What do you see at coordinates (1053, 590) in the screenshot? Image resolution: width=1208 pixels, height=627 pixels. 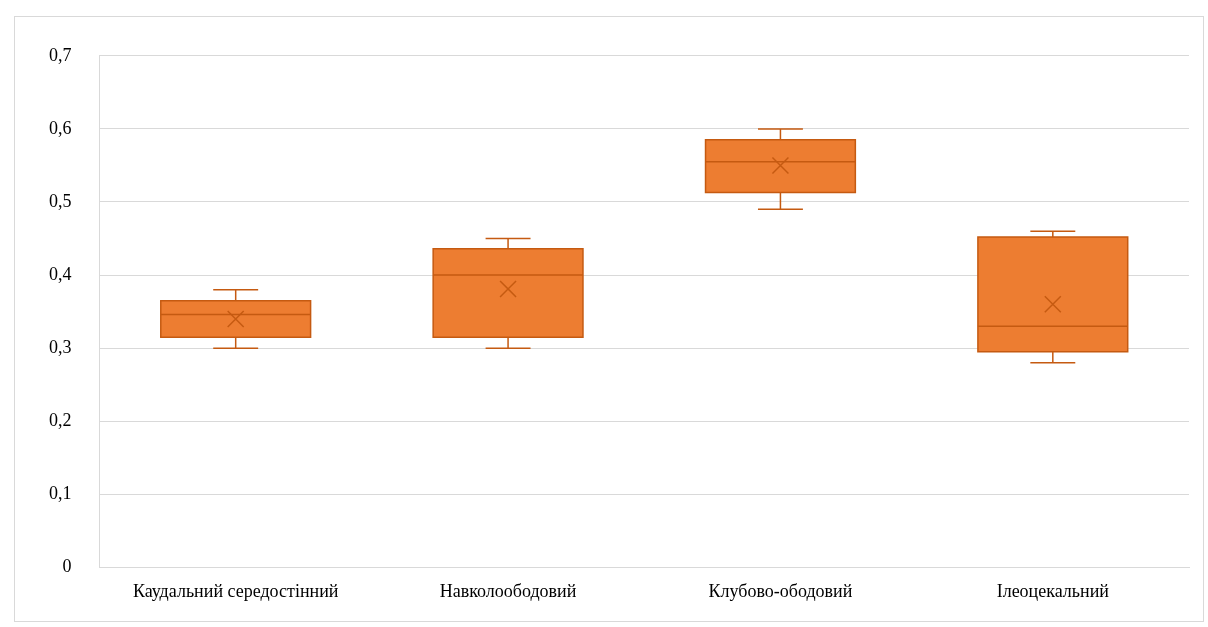 I see `x-tick-label: Ілеоцекальний` at bounding box center [1053, 590].